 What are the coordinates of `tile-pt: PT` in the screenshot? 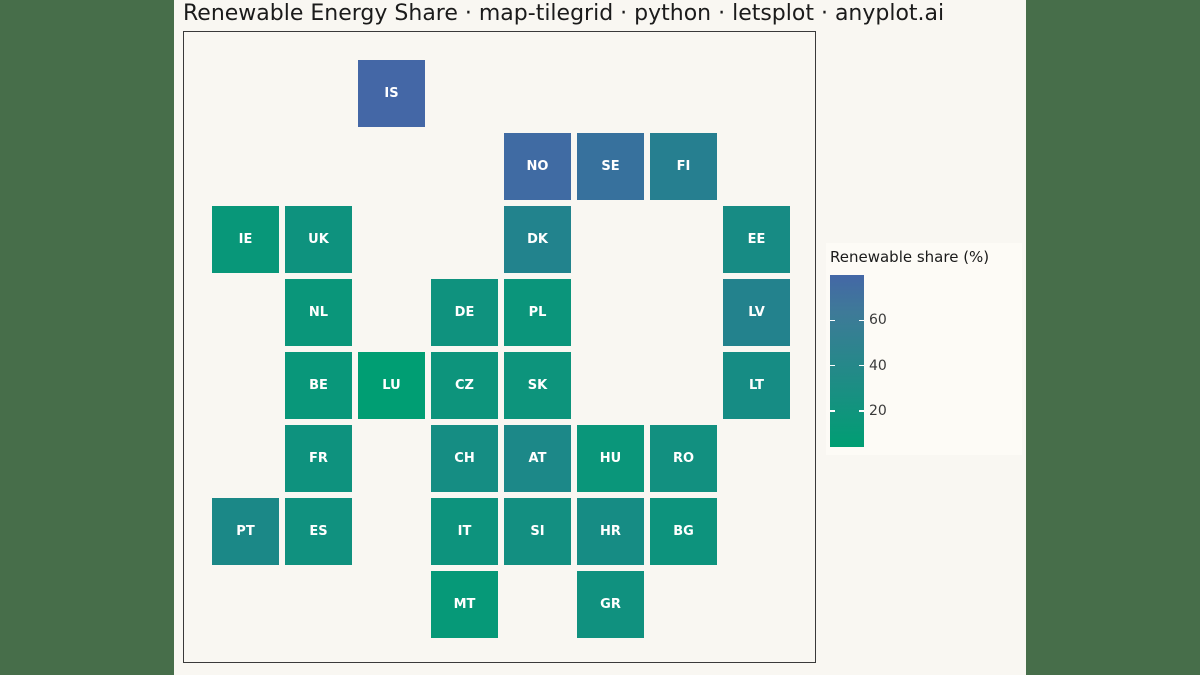 It's located at (245, 531).